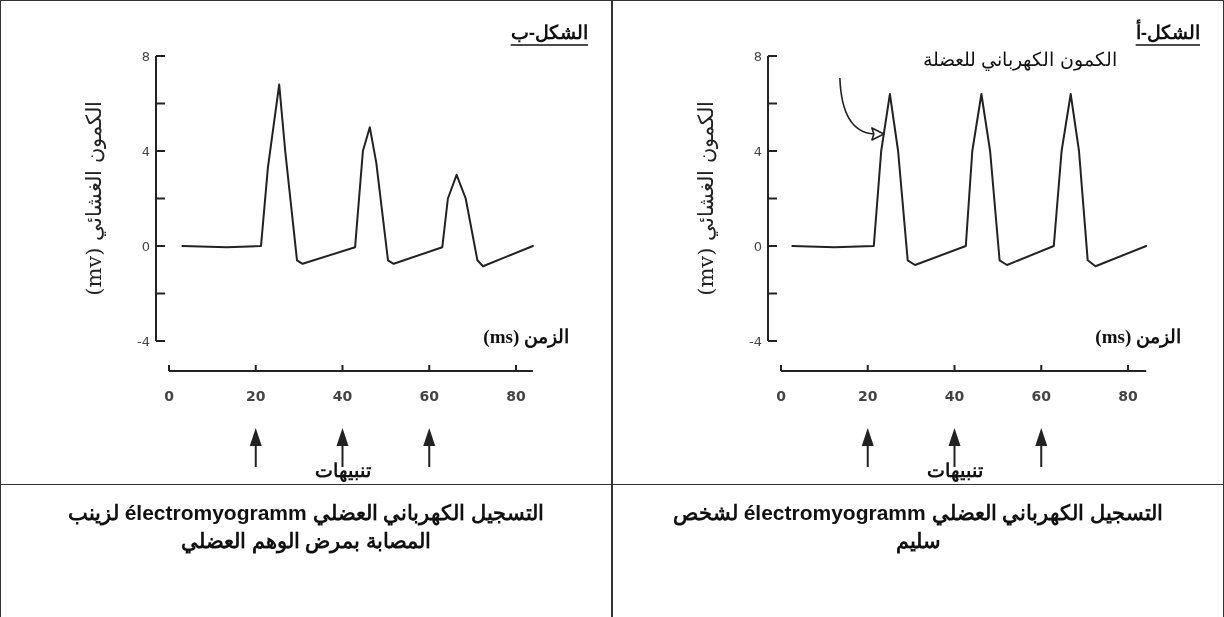 The width and height of the screenshot is (1224, 617). Describe the element at coordinates (549, 32) in the screenshot. I see `chart-title: الشكل-ب` at that location.